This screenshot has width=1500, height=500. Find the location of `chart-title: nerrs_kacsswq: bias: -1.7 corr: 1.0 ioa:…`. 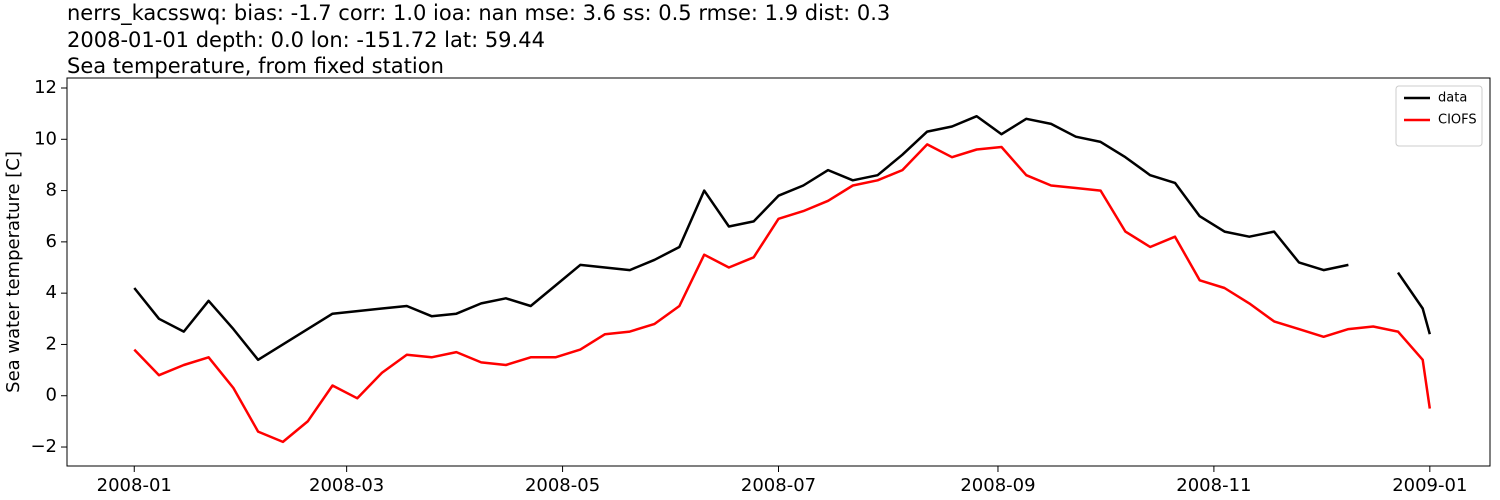

chart-title: nerrs_kacsswq: bias: -1.7 corr: 1.0 ioa:… is located at coordinates (478, 13).